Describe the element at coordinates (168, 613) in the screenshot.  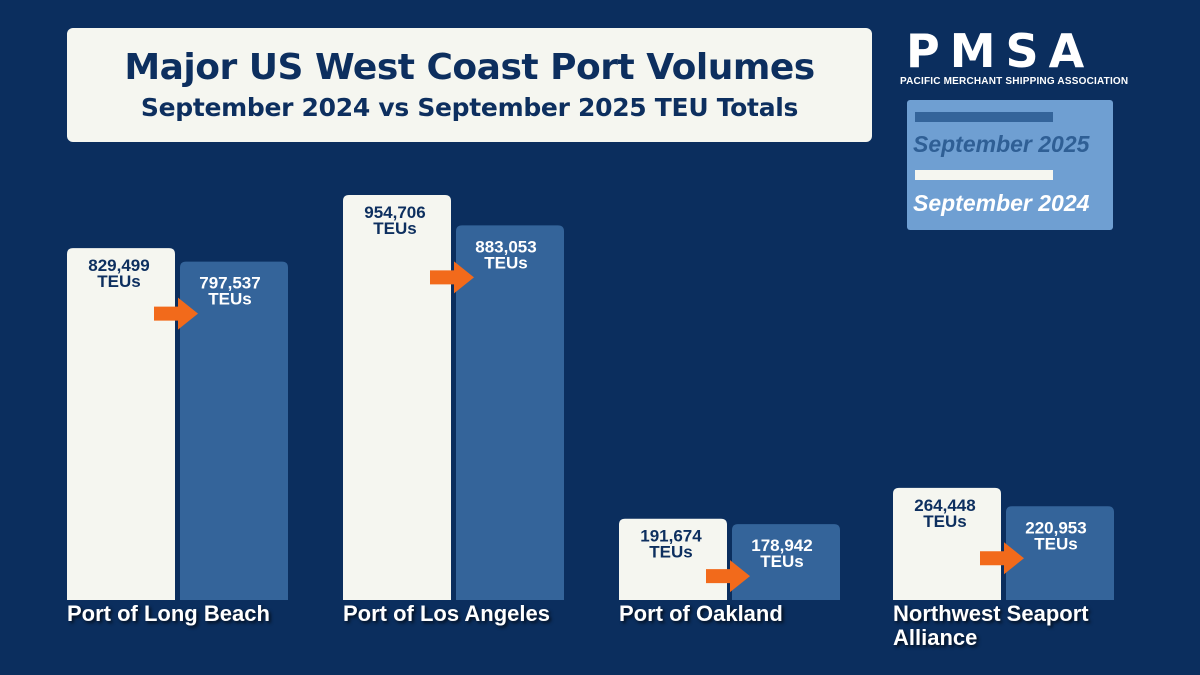
I see `category-label-port-of-long-beach: Port of Long Beach` at that location.